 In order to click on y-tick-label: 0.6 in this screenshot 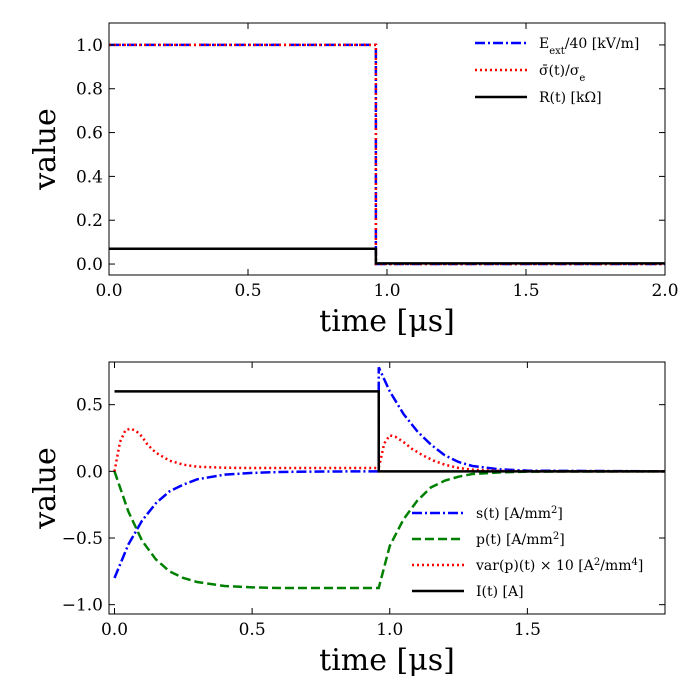, I will do `click(89, 134)`.